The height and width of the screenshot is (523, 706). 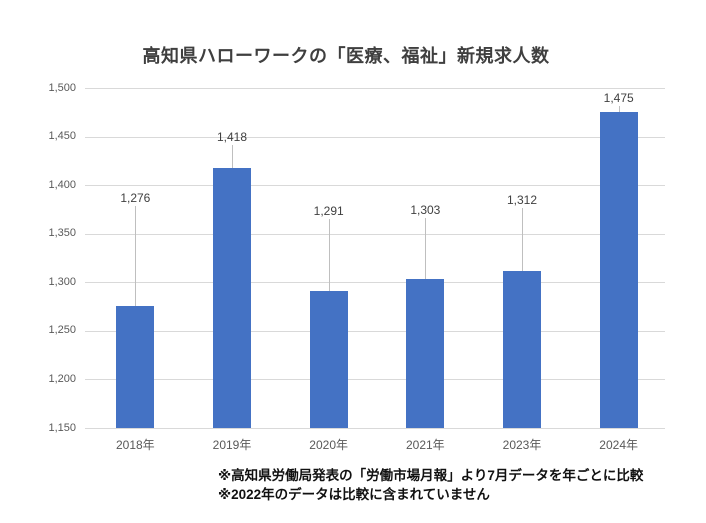 What do you see at coordinates (618, 445) in the screenshot?
I see `x-axis-tick-label: 2024年` at bounding box center [618, 445].